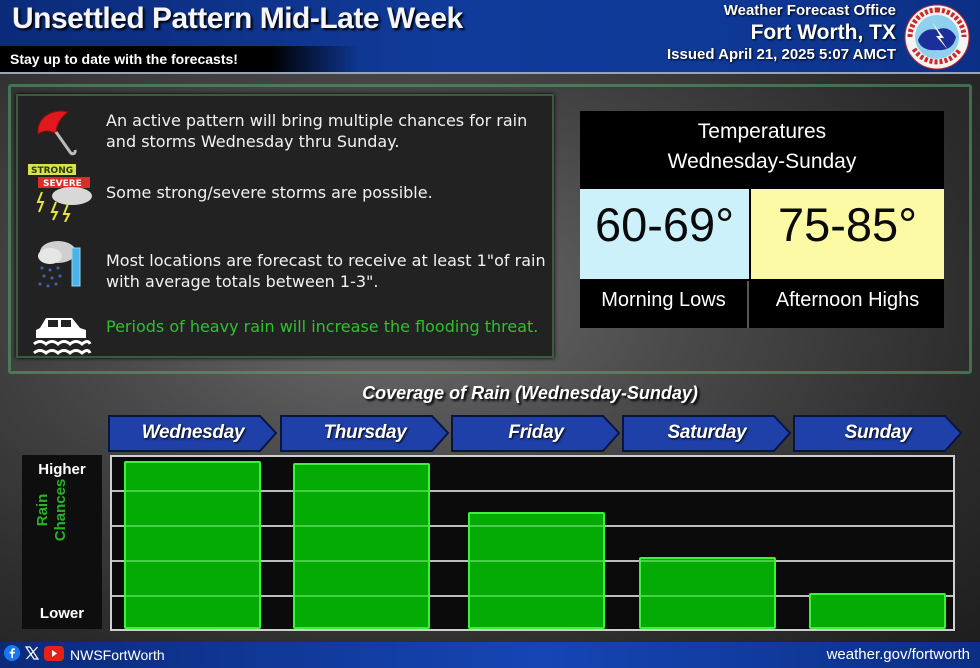 This screenshot has width=980, height=668. I want to click on subtitle: Stay up to date with the forecasts!, so click(124, 59).